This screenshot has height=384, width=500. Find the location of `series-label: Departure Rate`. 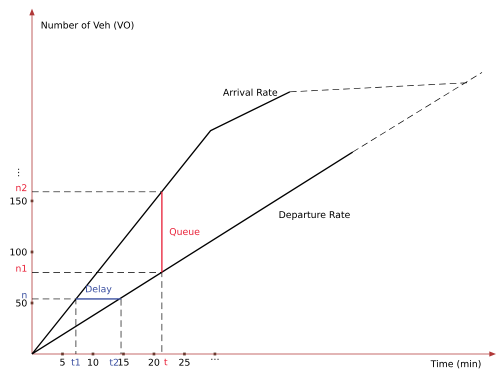

series-label: Departure Rate is located at coordinates (315, 215).